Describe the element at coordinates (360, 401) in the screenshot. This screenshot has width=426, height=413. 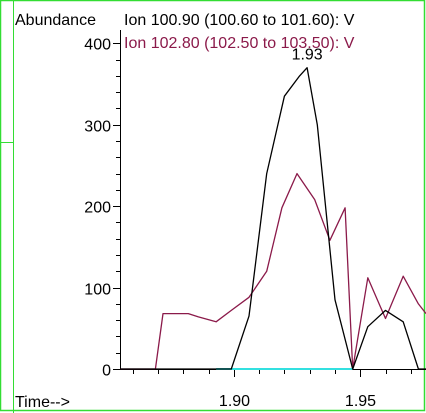
I see `x-tick-label: 1.95` at that location.